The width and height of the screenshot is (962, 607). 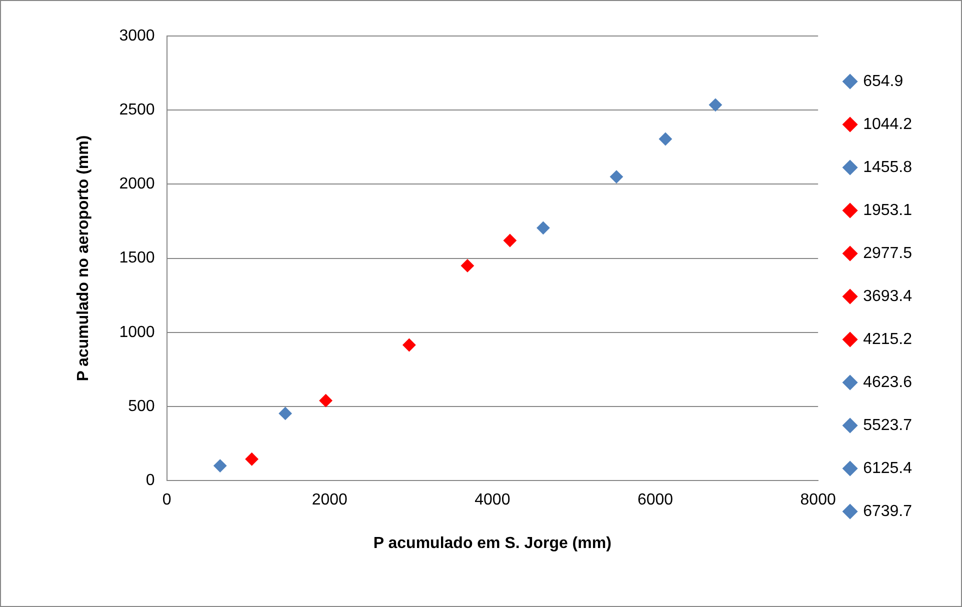 What do you see at coordinates (137, 184) in the screenshot?
I see `y-tick-label: 2000` at bounding box center [137, 184].